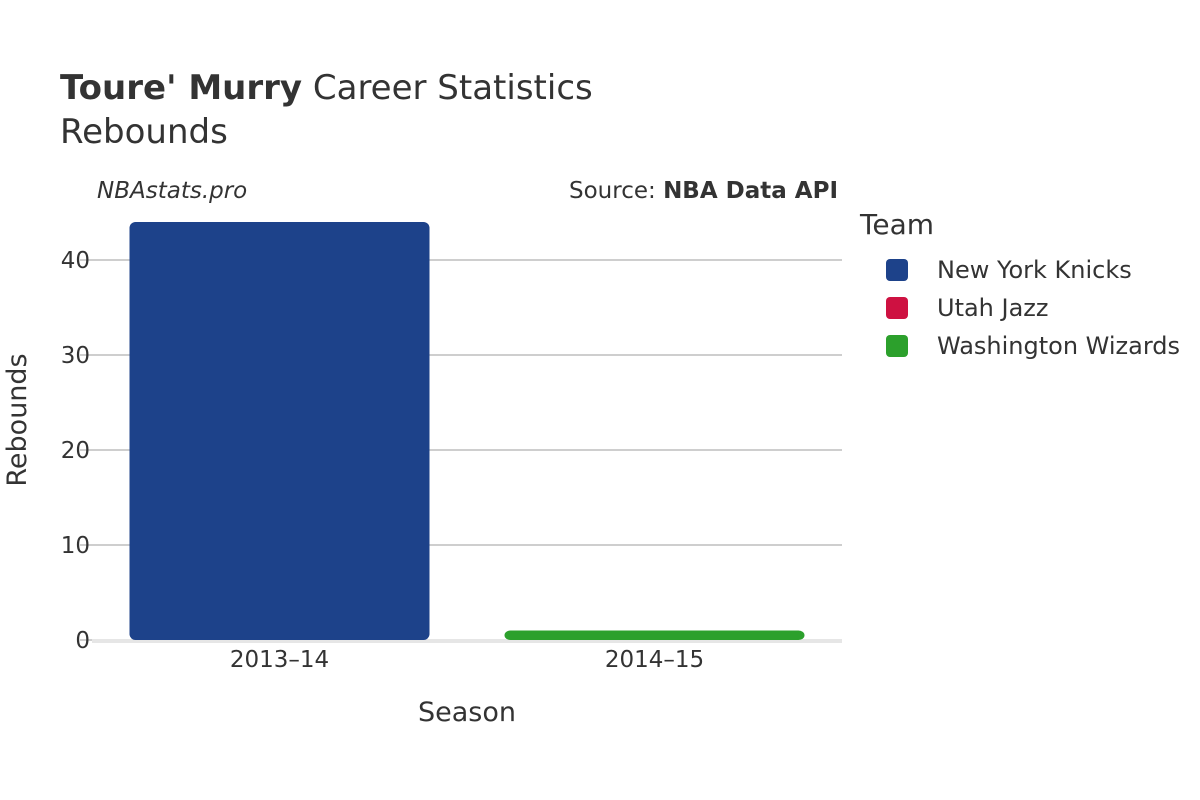 This screenshot has width=1200, height=800. Describe the element at coordinates (75, 356) in the screenshot. I see `y-tick-label: 30` at that location.